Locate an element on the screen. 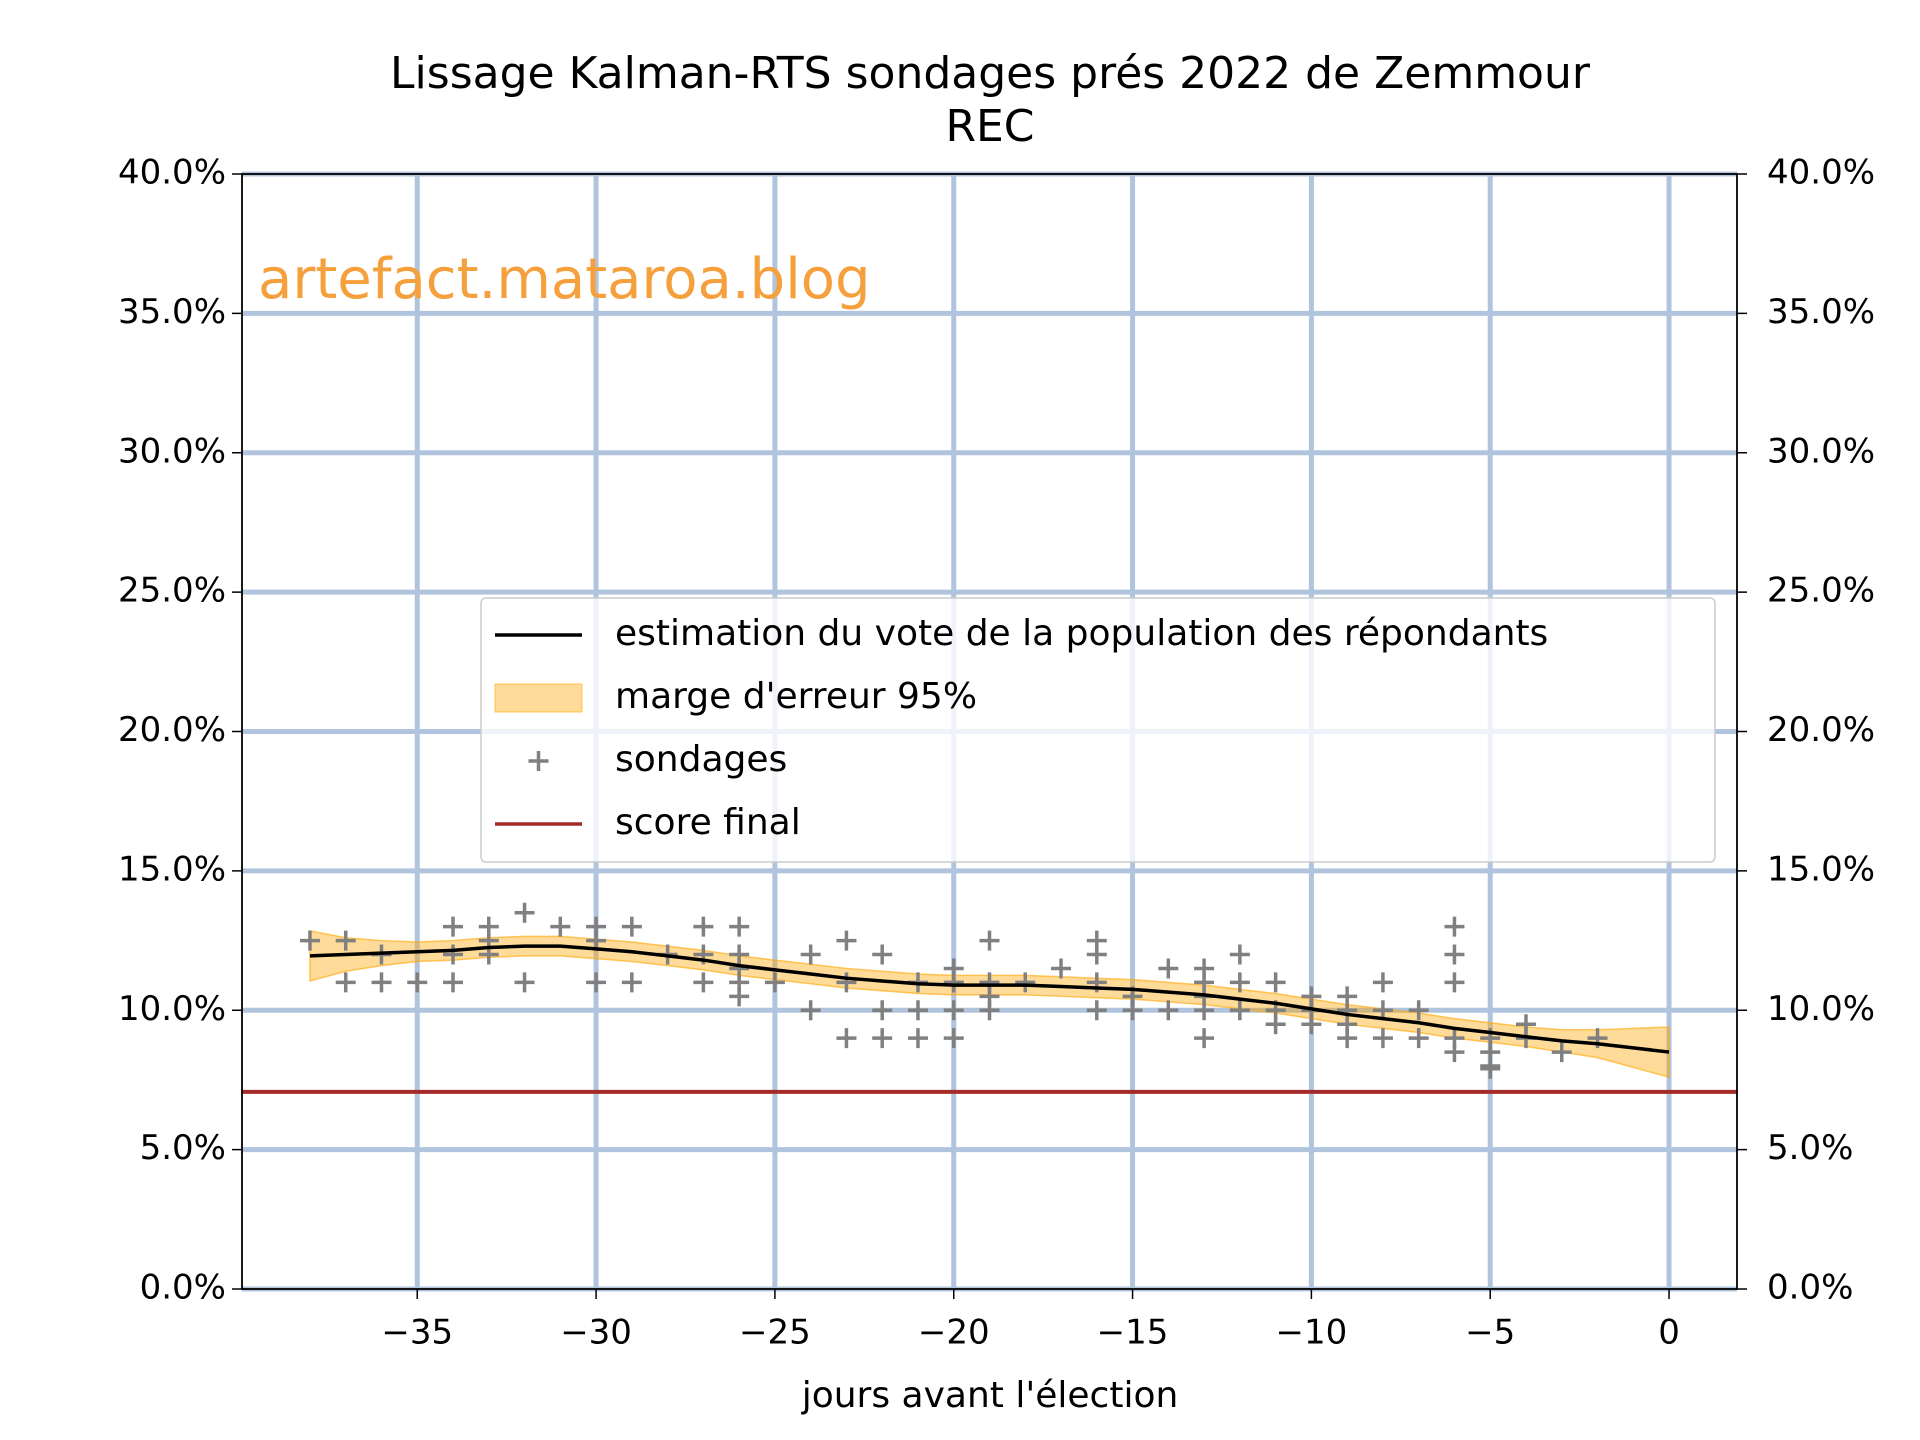  x-tick-label: −5 is located at coordinates (1490, 1333).